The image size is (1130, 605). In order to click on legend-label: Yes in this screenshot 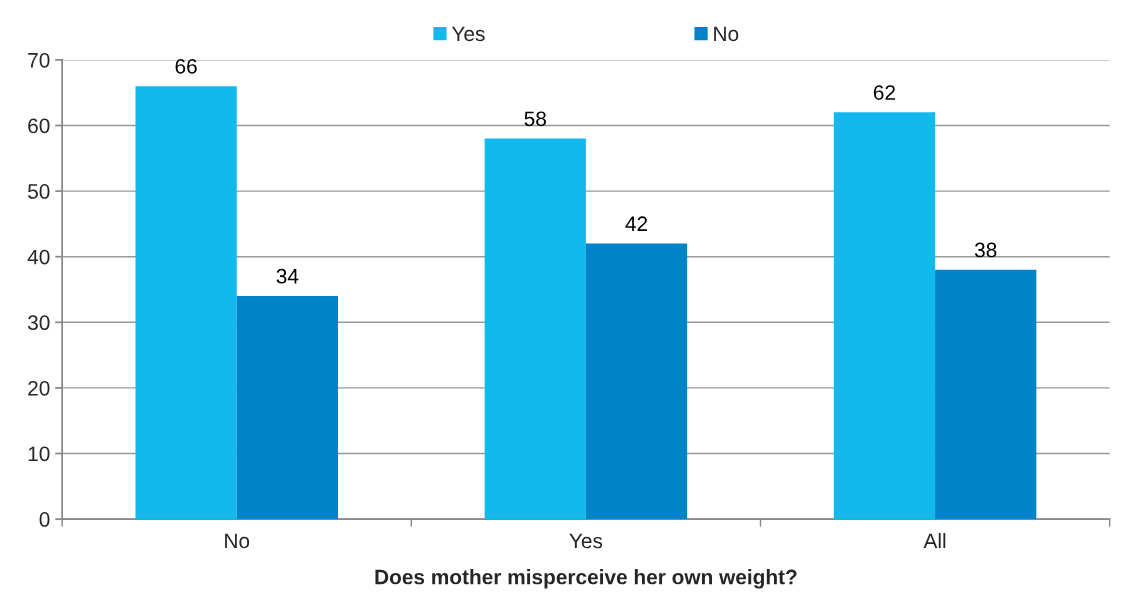, I will do `click(468, 34)`.